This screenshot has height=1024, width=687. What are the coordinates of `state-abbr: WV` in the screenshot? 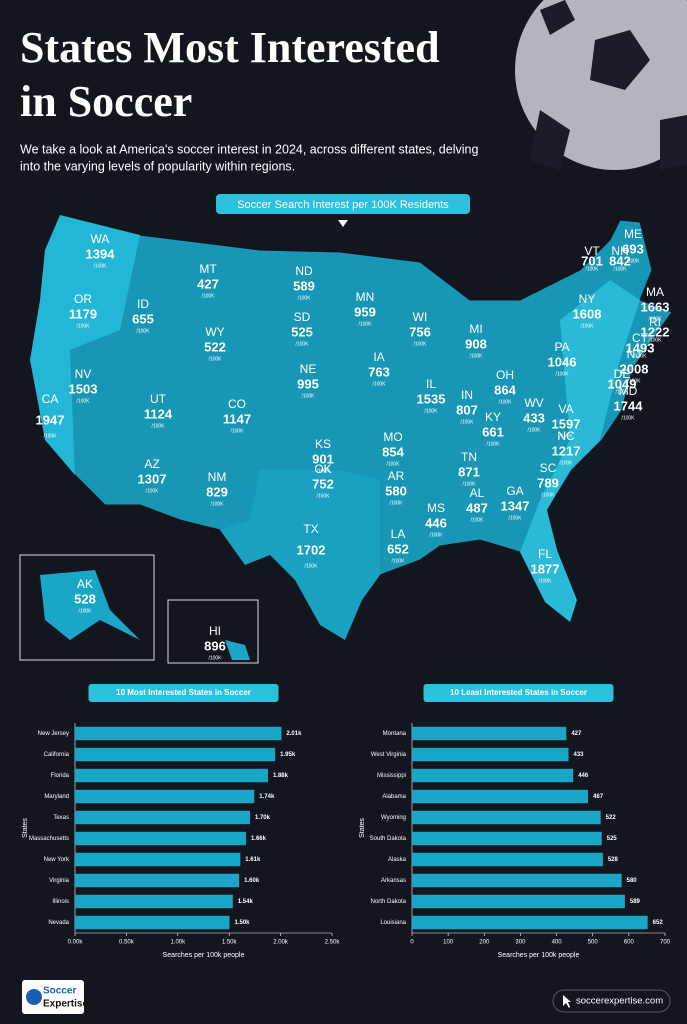 It's located at (533, 403).